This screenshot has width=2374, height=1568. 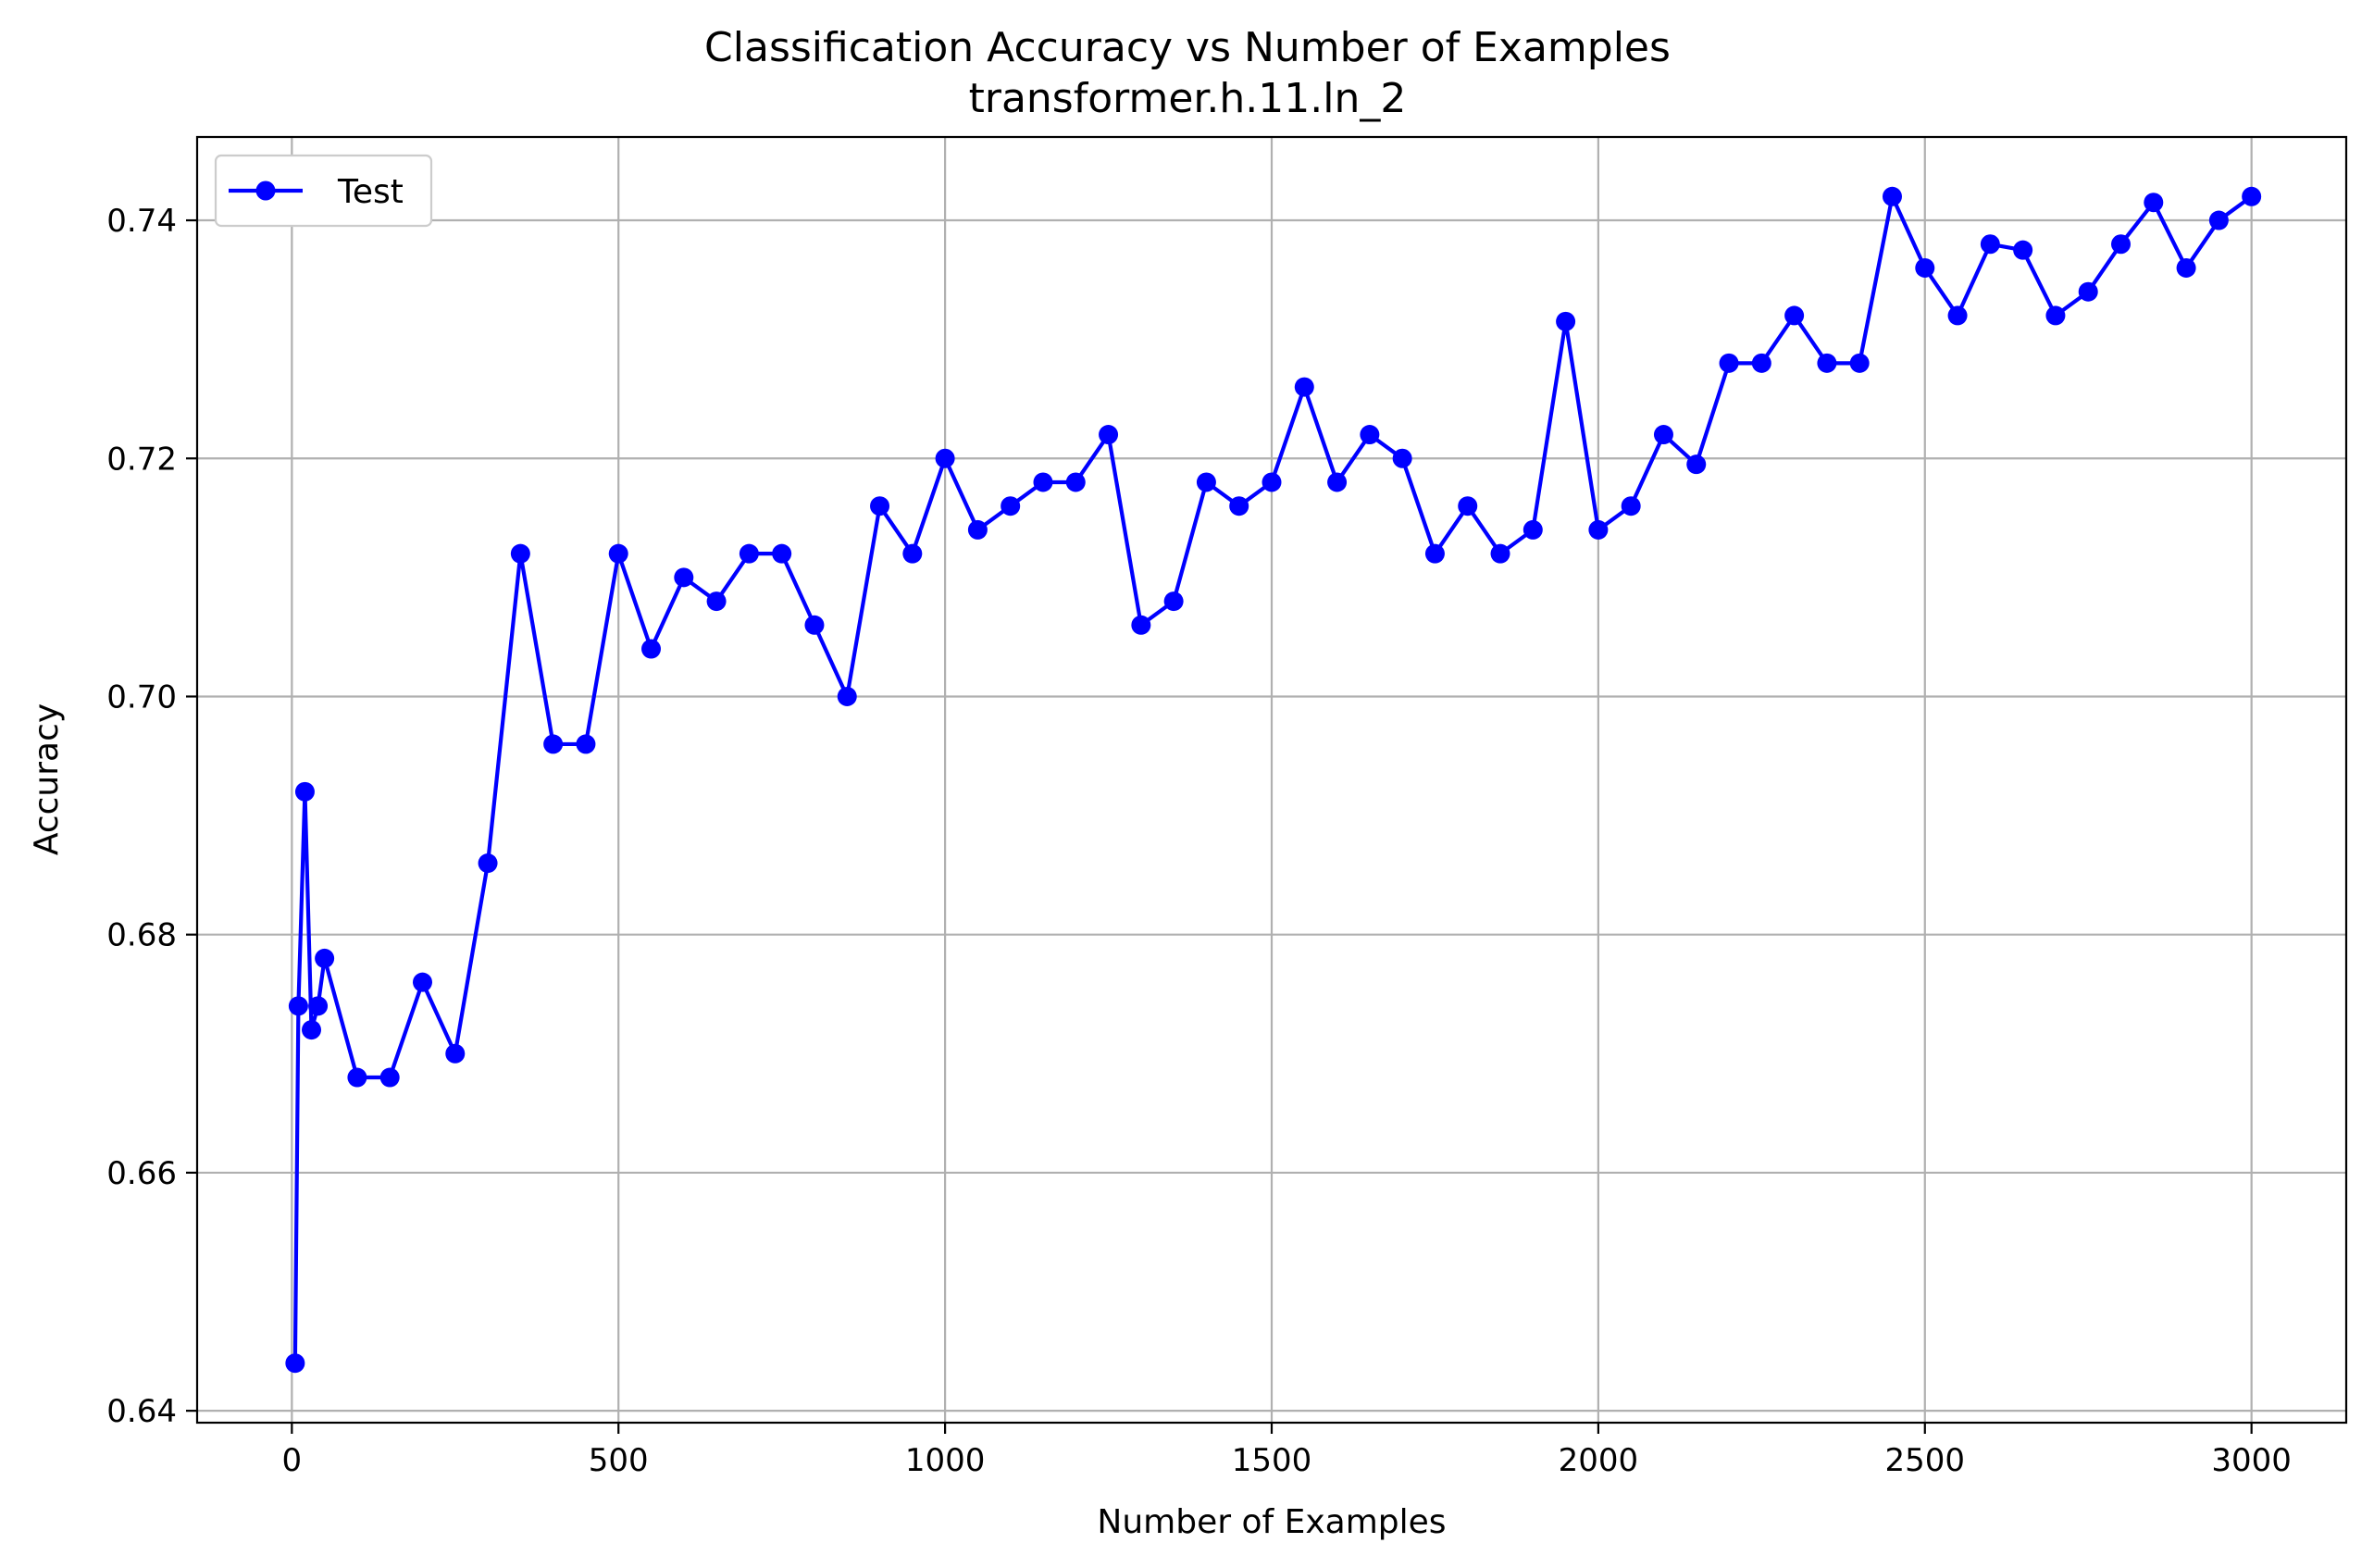 I want to click on y-tick-label: 0.72, so click(x=141, y=459).